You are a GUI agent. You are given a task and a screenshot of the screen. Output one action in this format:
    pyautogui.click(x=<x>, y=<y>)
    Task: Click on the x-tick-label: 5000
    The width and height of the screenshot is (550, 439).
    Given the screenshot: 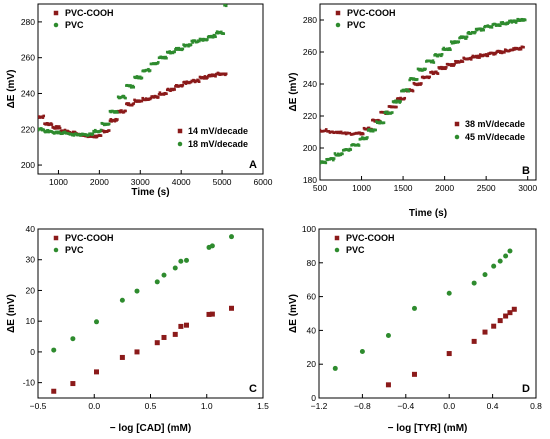 What is the action you would take?
    pyautogui.click(x=222, y=182)
    